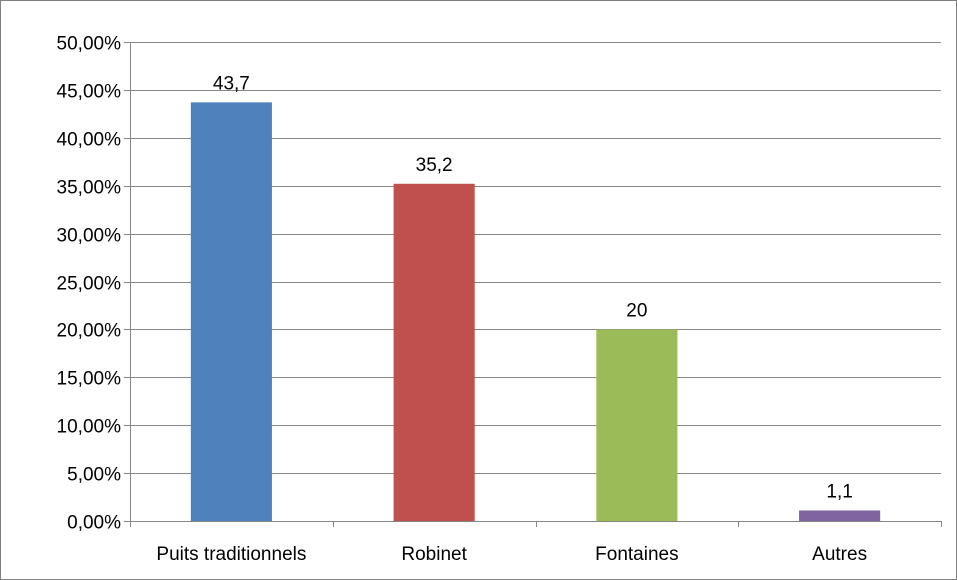  I want to click on y-tick-label: 25,00%, so click(89, 284).